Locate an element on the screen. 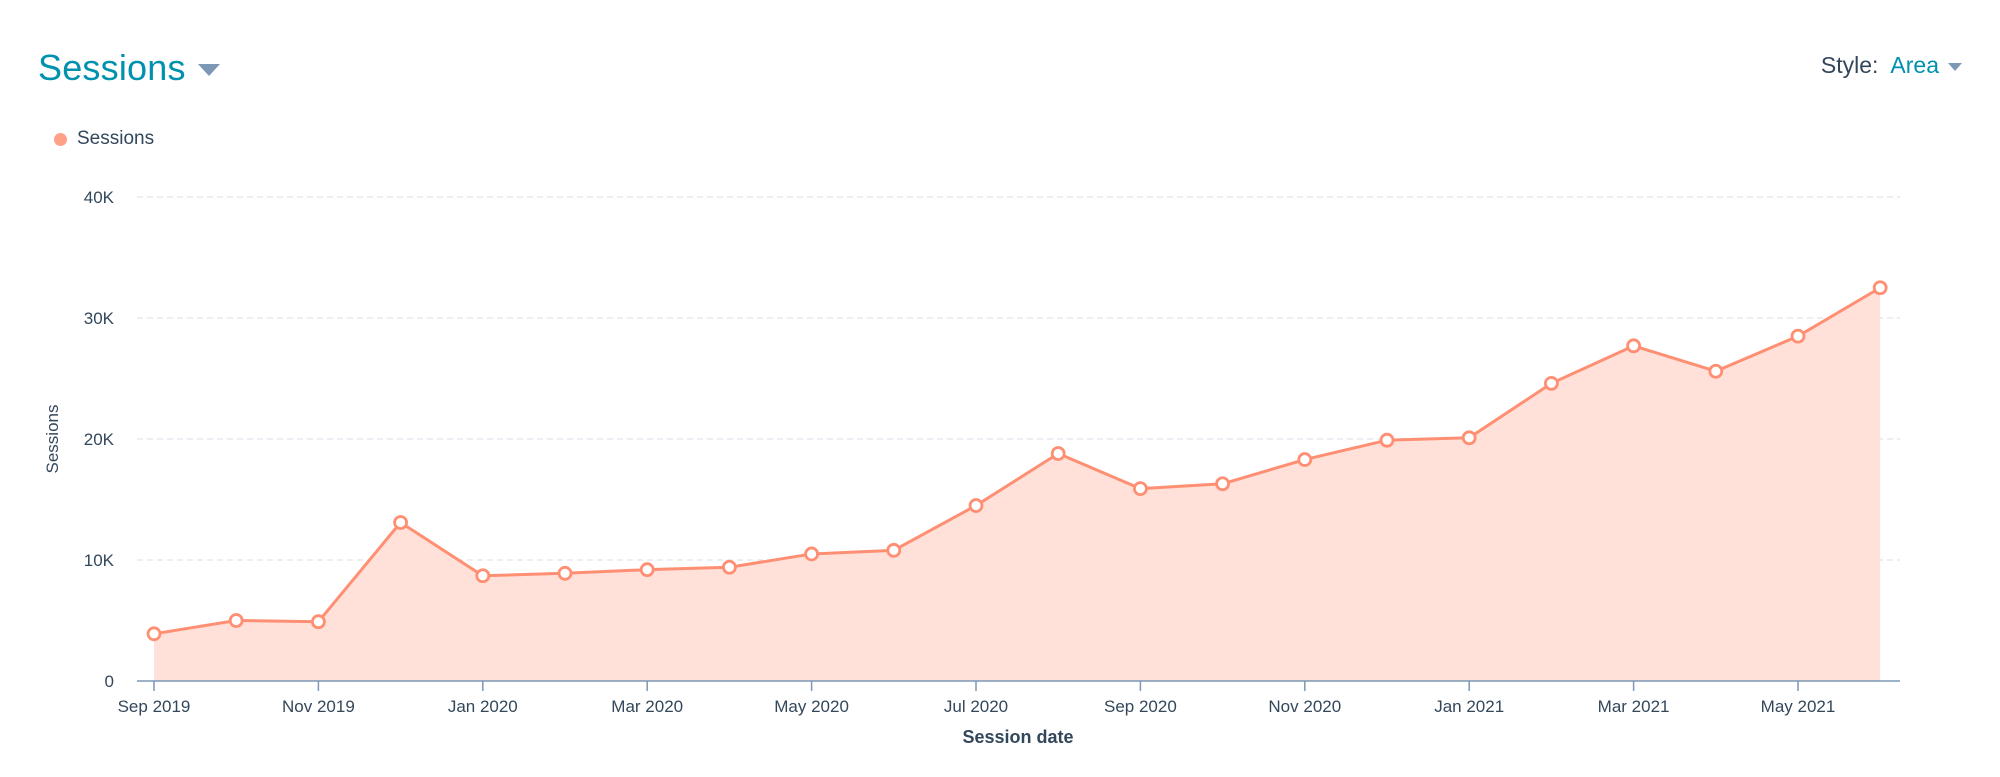  style-selector: Style: Area is located at coordinates (1891, 65).